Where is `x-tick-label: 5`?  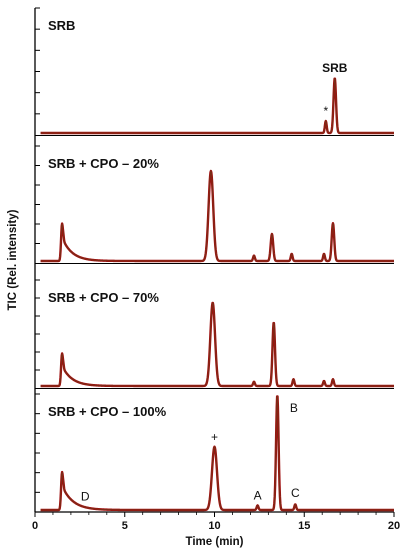
x-tick-label: 5 is located at coordinates (125, 526).